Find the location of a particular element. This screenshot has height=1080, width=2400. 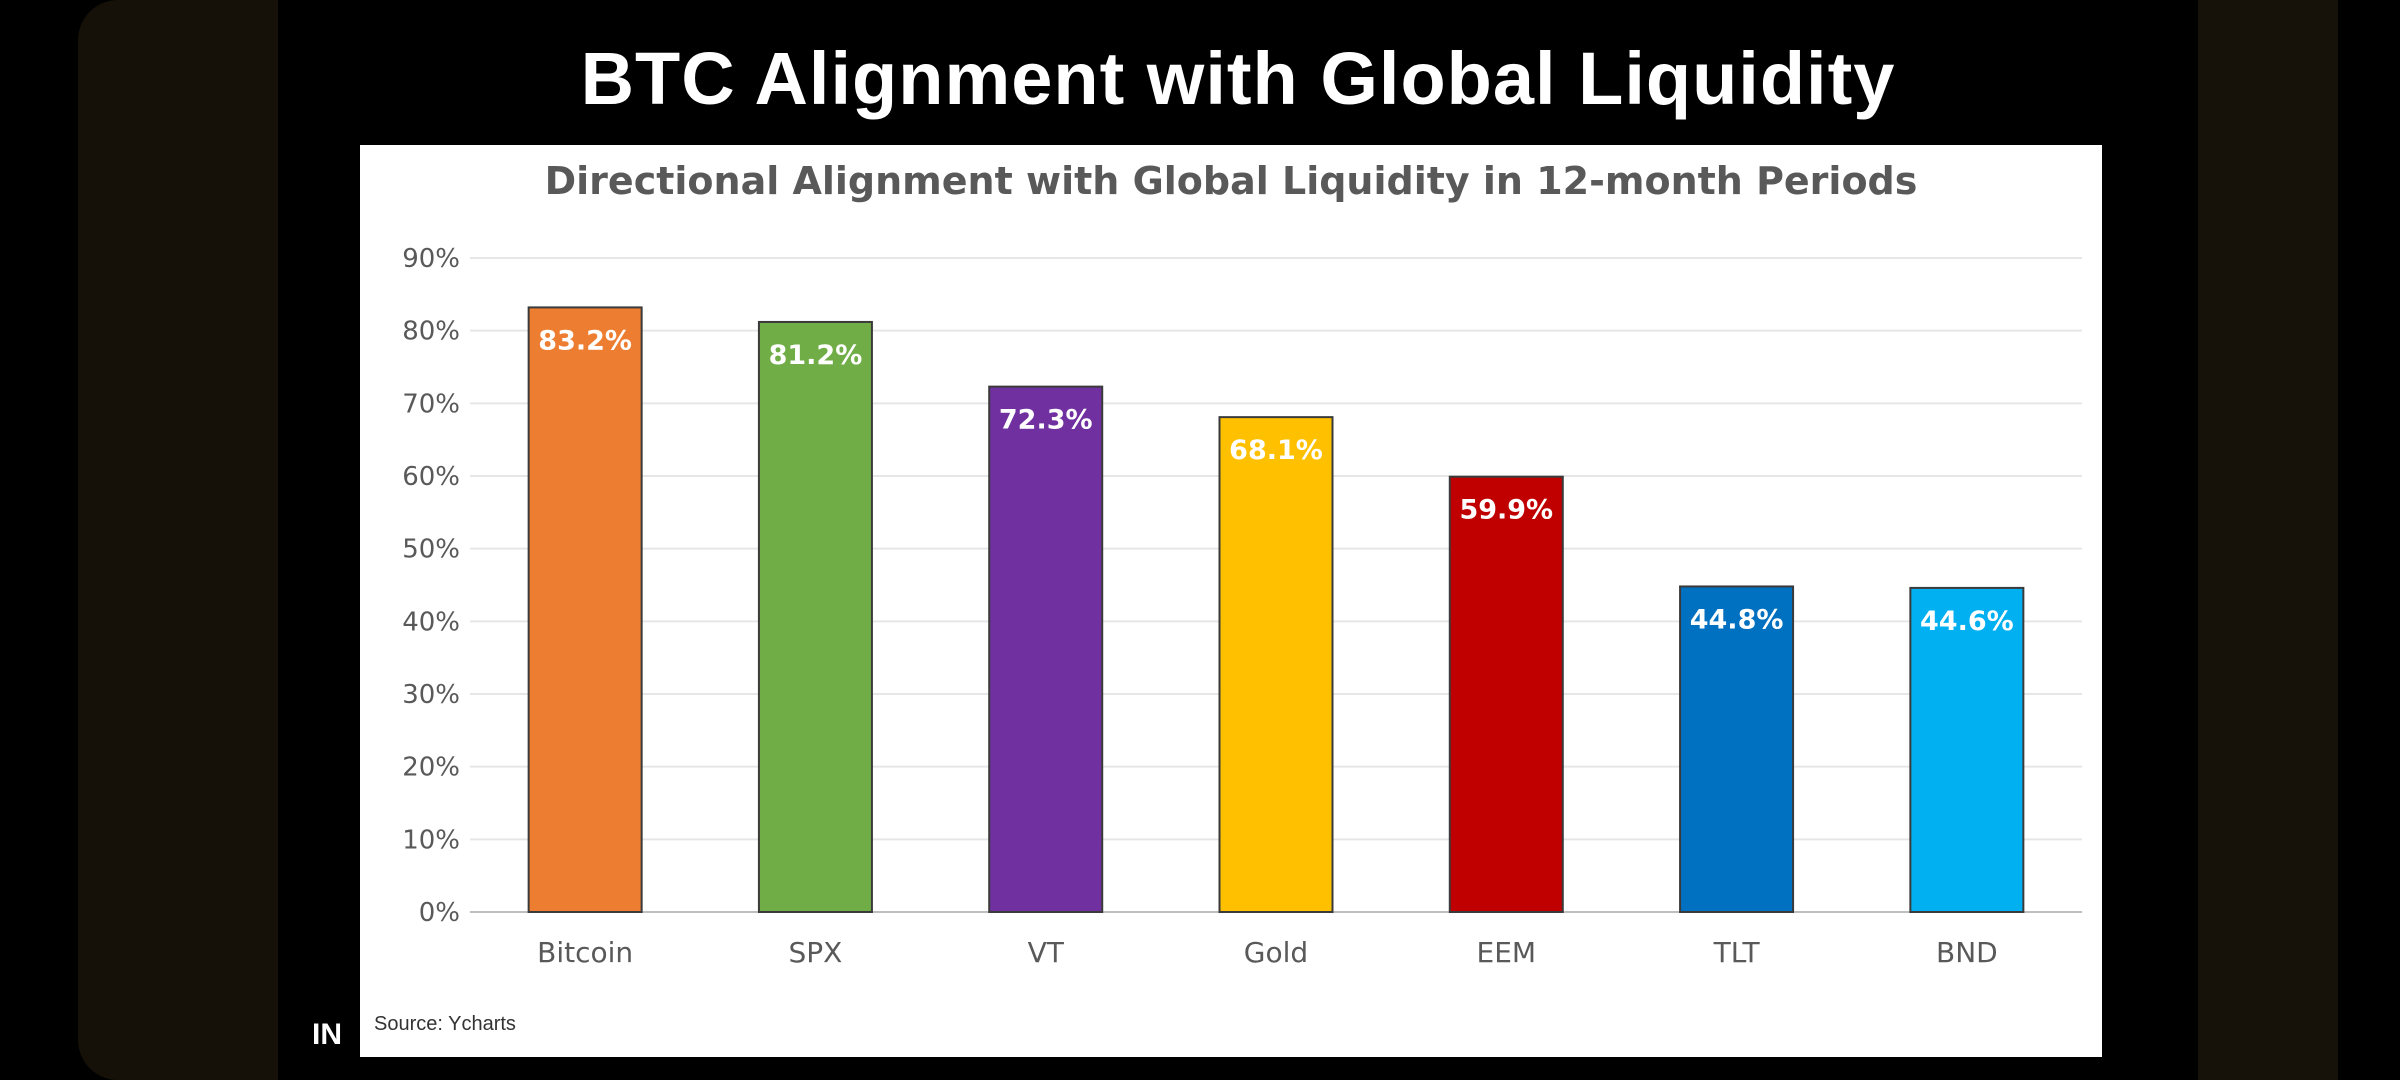

x-tick-label: Bitcoin is located at coordinates (585, 952).